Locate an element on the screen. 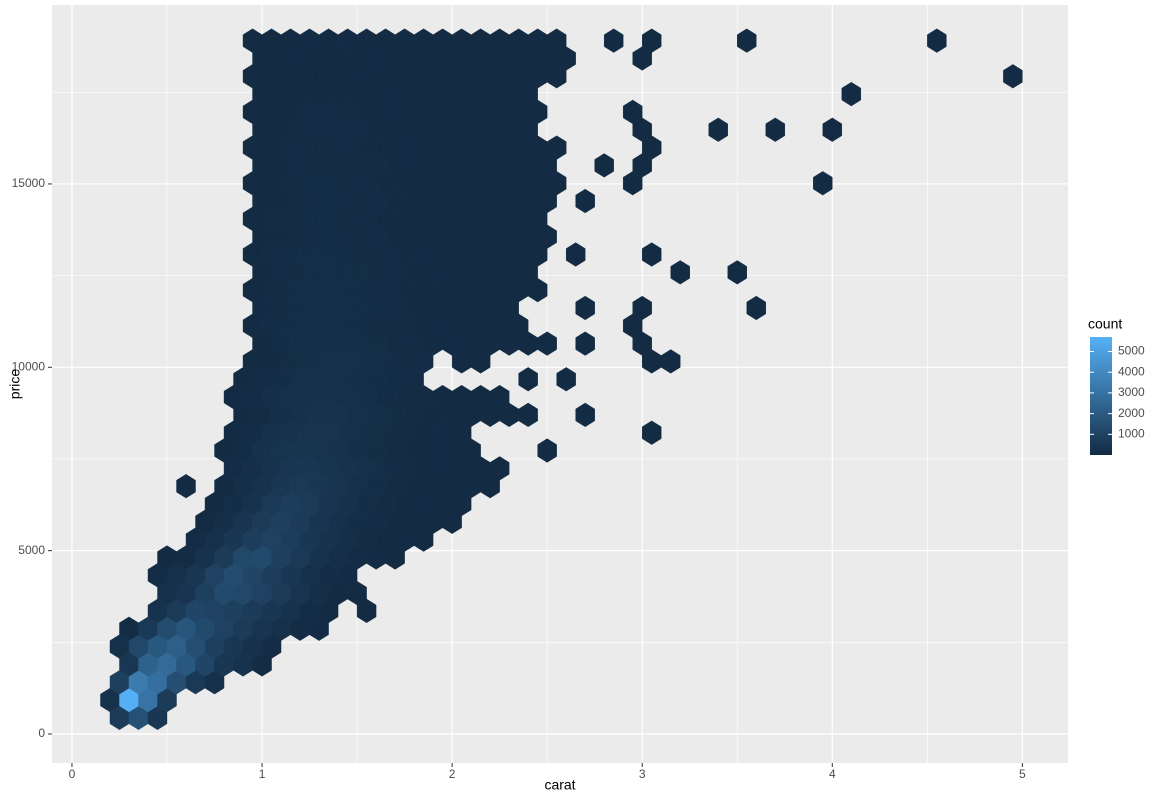 The height and width of the screenshot is (800, 1160). x-tick-label: 2 is located at coordinates (452, 774).